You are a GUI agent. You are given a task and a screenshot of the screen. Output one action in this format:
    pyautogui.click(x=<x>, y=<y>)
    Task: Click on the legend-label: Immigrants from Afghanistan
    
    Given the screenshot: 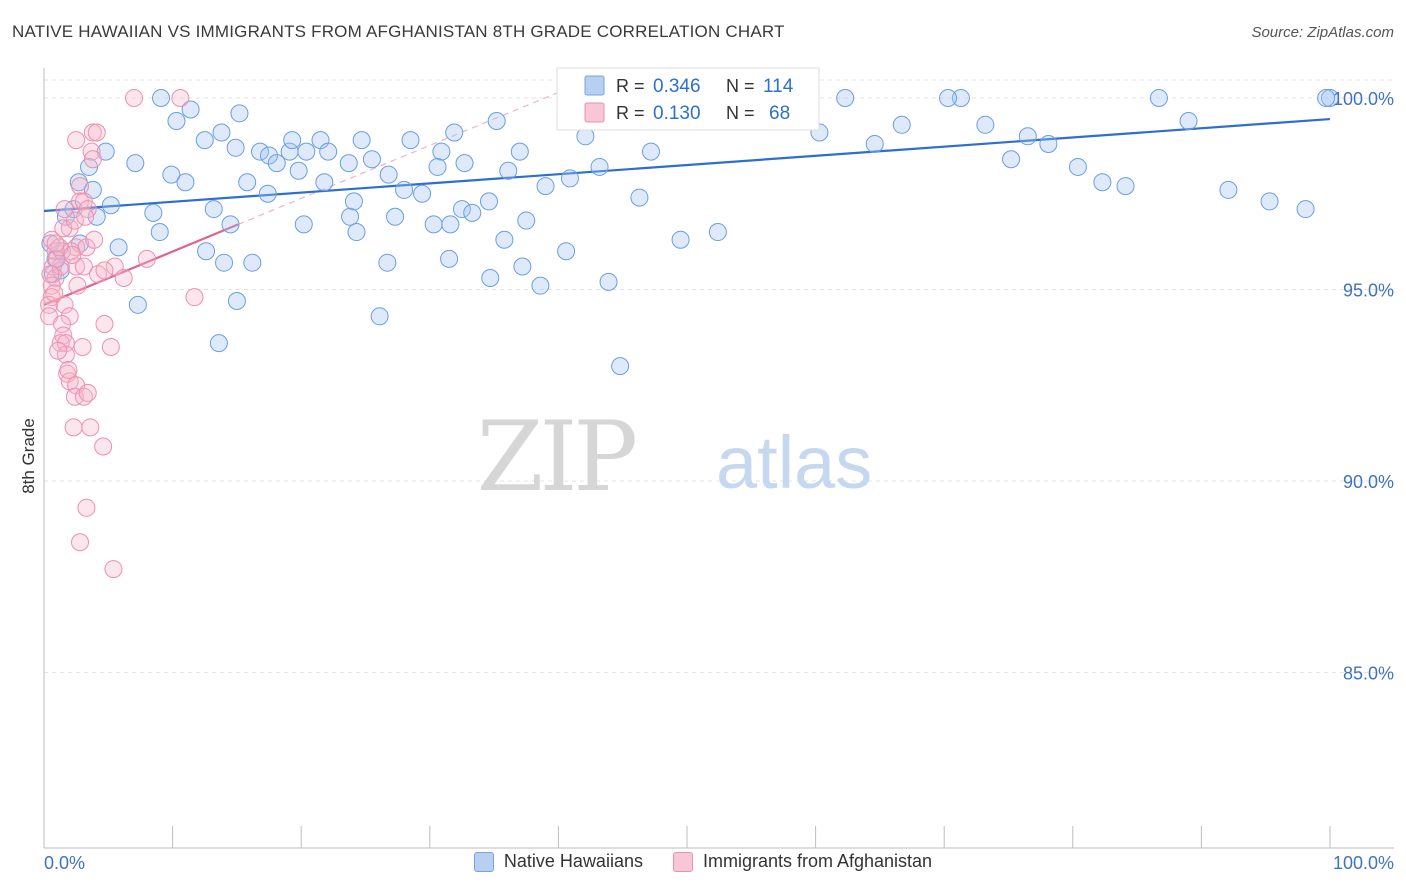 What is the action you would take?
    pyautogui.click(x=817, y=861)
    